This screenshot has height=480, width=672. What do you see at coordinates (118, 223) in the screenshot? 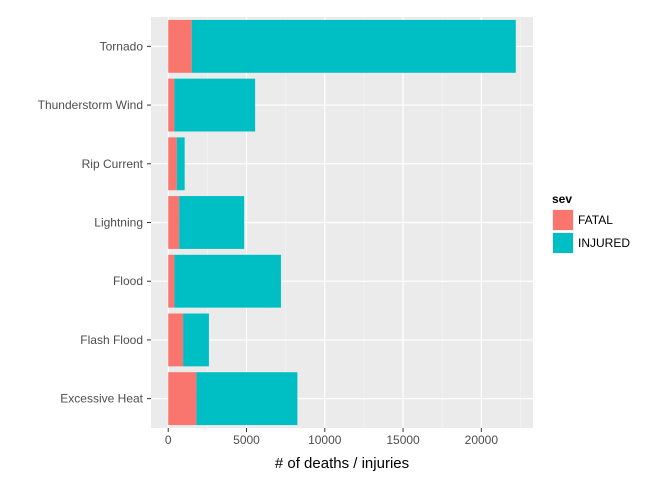
I see `y-tick-label: Lightning` at bounding box center [118, 223].